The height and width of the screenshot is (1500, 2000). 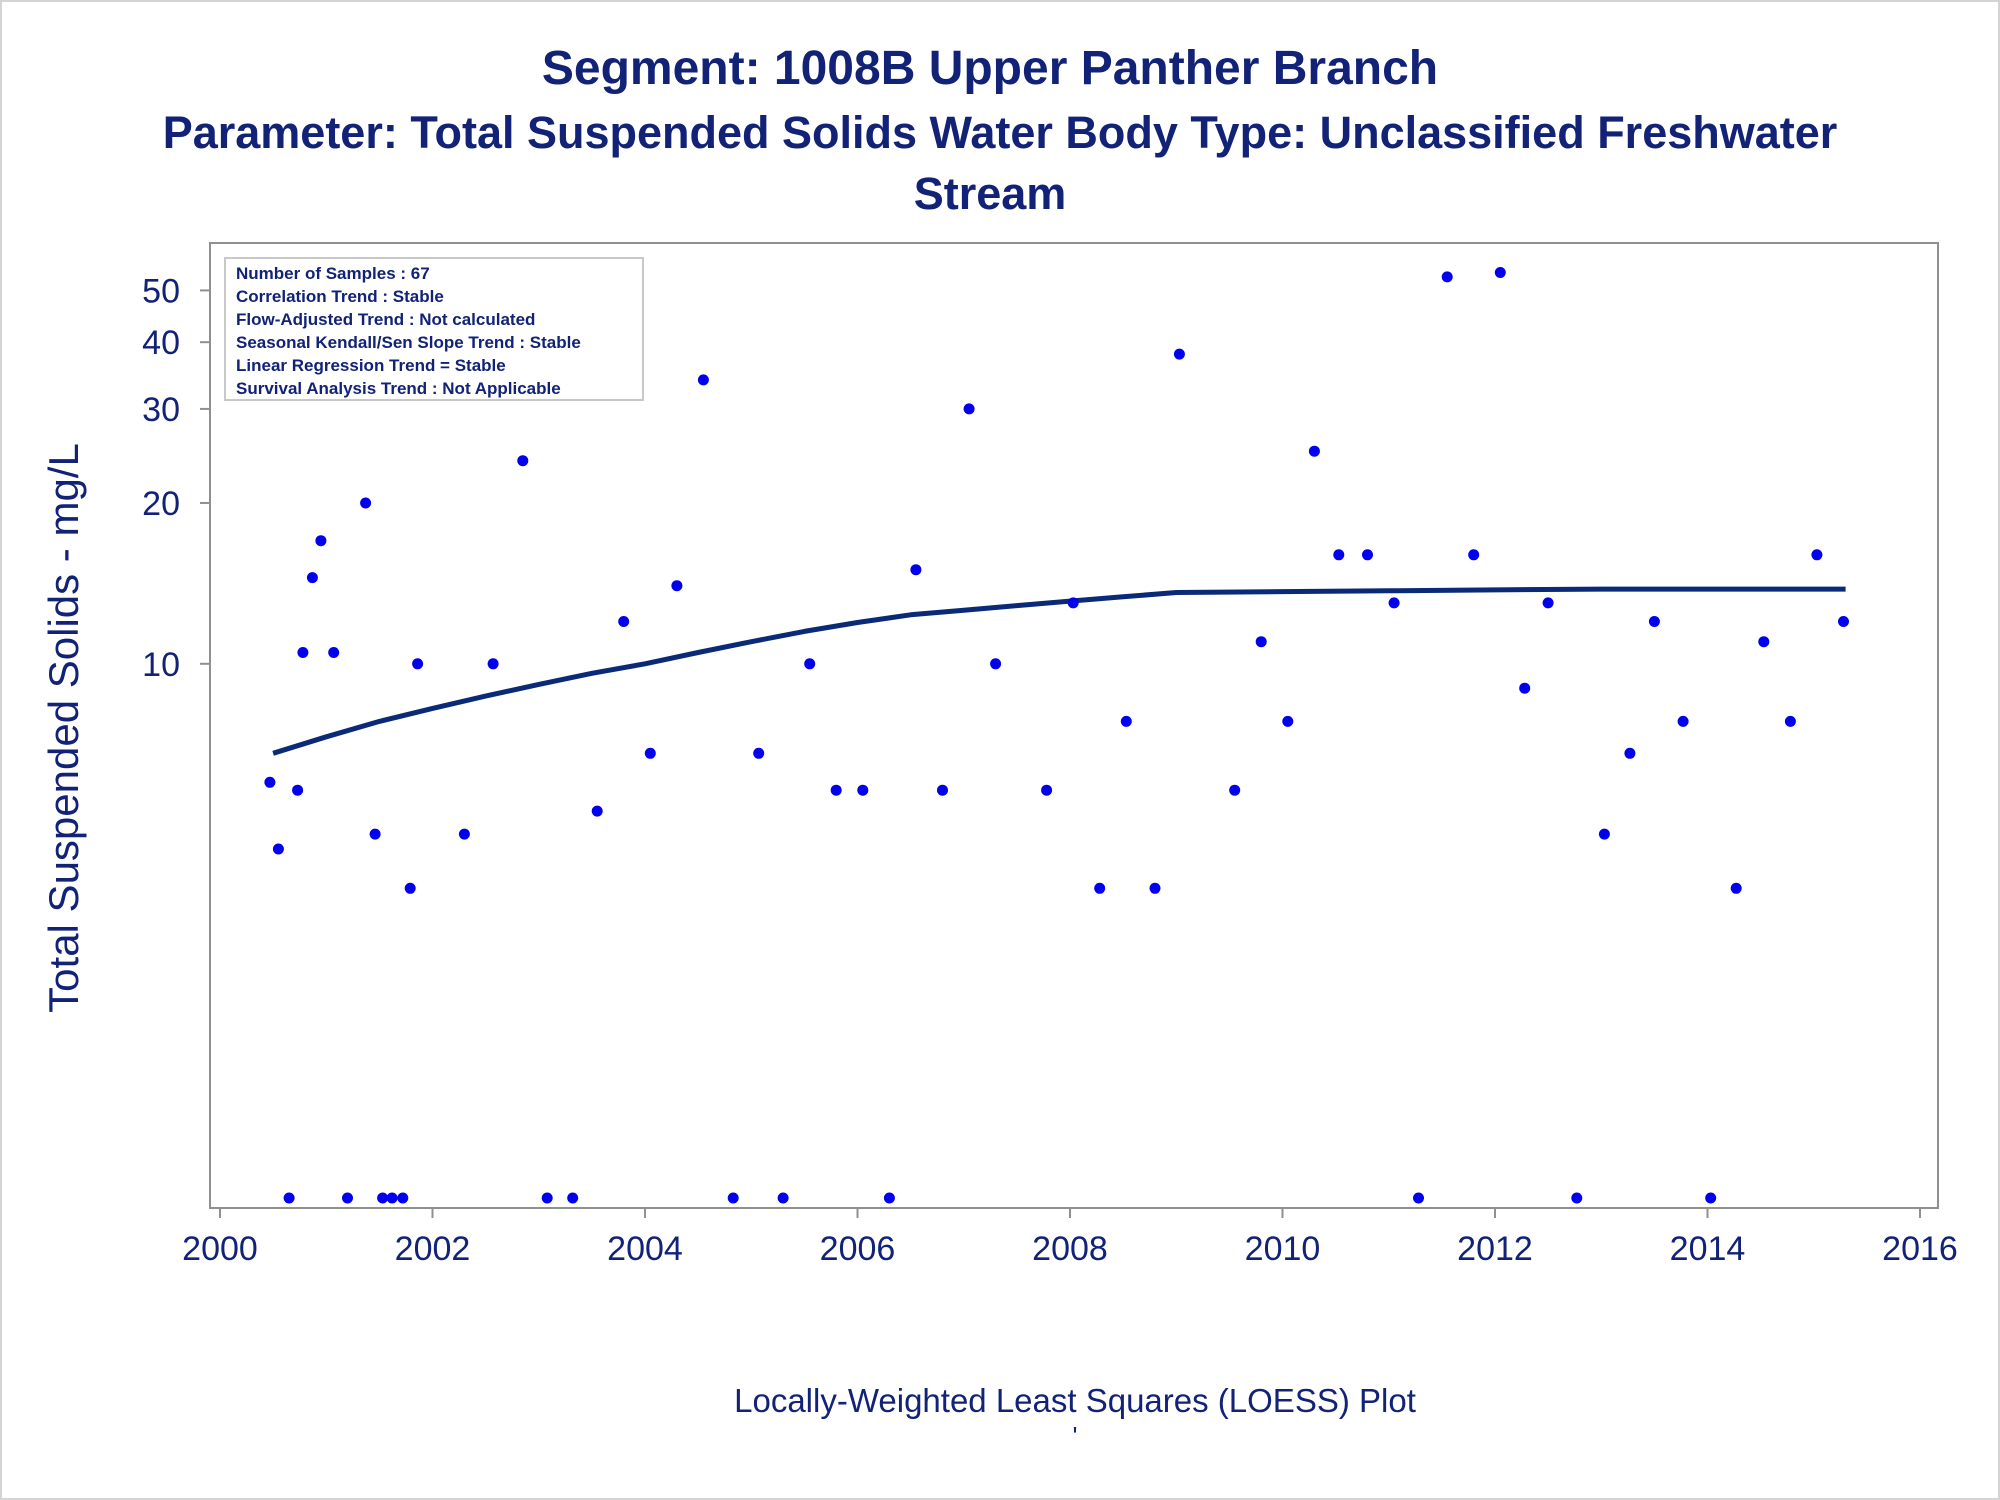 What do you see at coordinates (340, 296) in the screenshot?
I see `stats-line-correlation: Correlation Trend : Stable` at bounding box center [340, 296].